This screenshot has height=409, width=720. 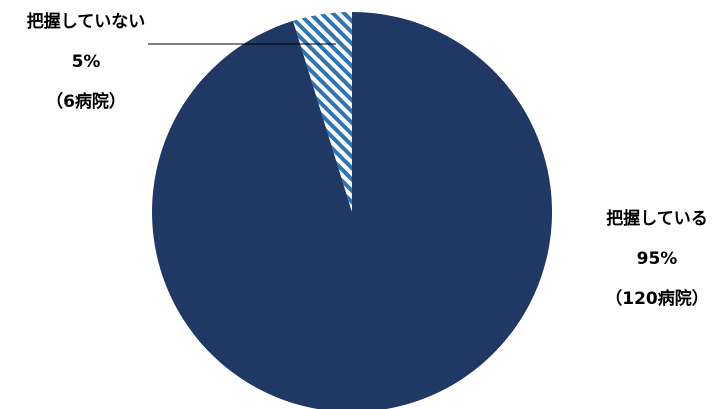 I want to click on slice-percent-aware: 95%, so click(x=657, y=259).